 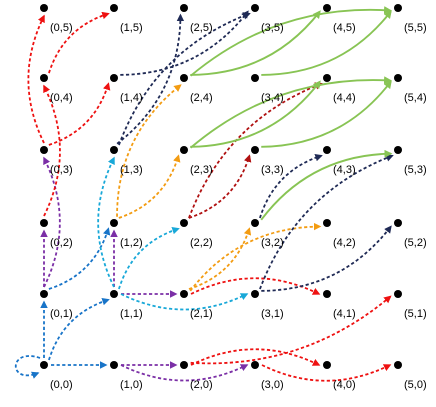 I want to click on node-2-5: (2,5), so click(x=196, y=19).